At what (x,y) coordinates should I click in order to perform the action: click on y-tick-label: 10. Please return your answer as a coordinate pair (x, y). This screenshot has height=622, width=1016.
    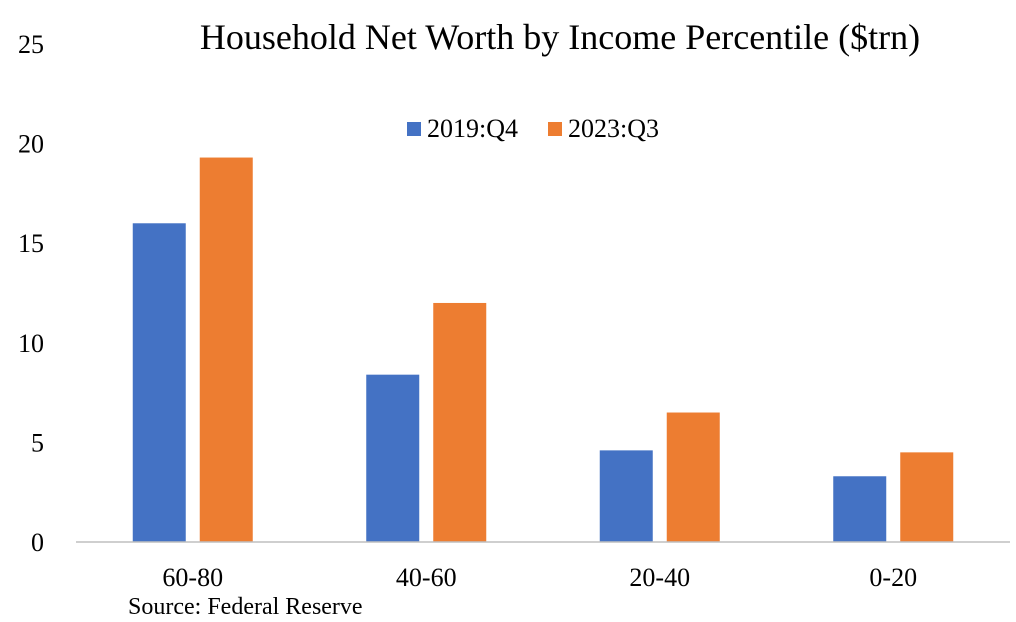
    Looking at the image, I should click on (31, 343).